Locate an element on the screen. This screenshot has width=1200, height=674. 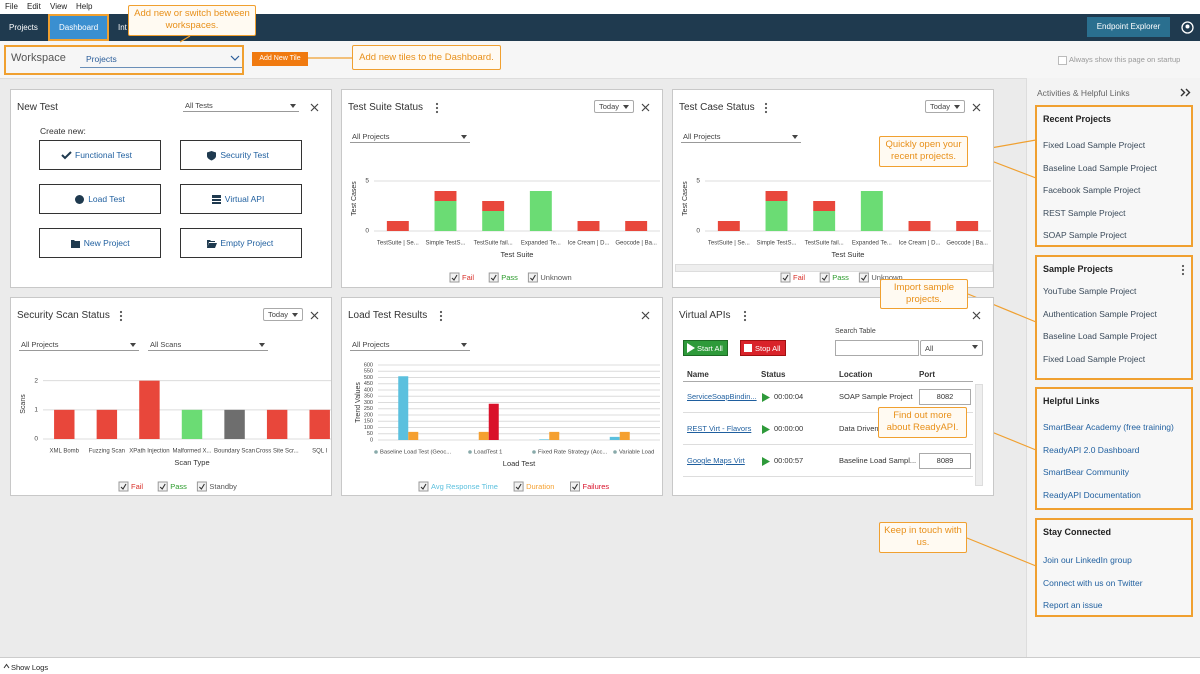
status-filter: All is located at coordinates (951, 348).